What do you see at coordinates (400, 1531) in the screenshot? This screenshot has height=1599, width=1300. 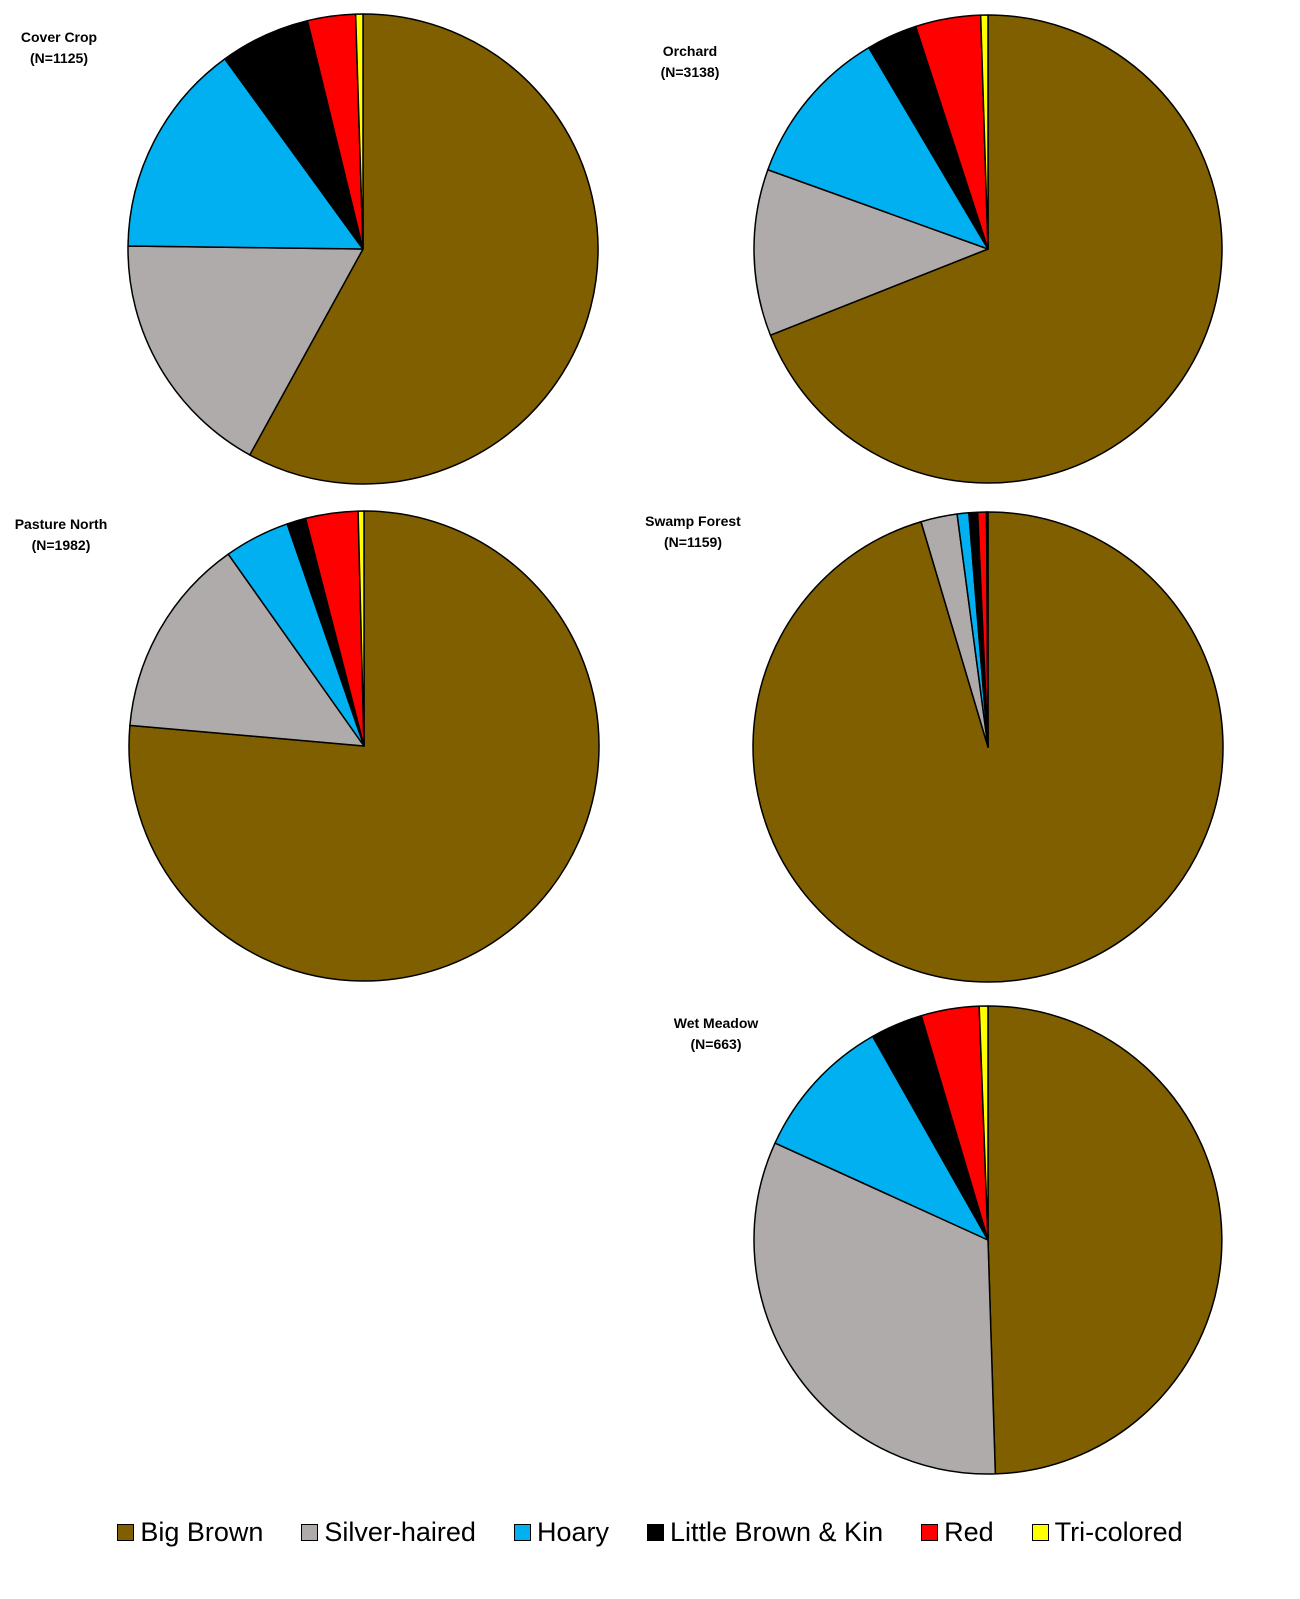 I see `legend-label-silver-haired: Silver-haired` at bounding box center [400, 1531].